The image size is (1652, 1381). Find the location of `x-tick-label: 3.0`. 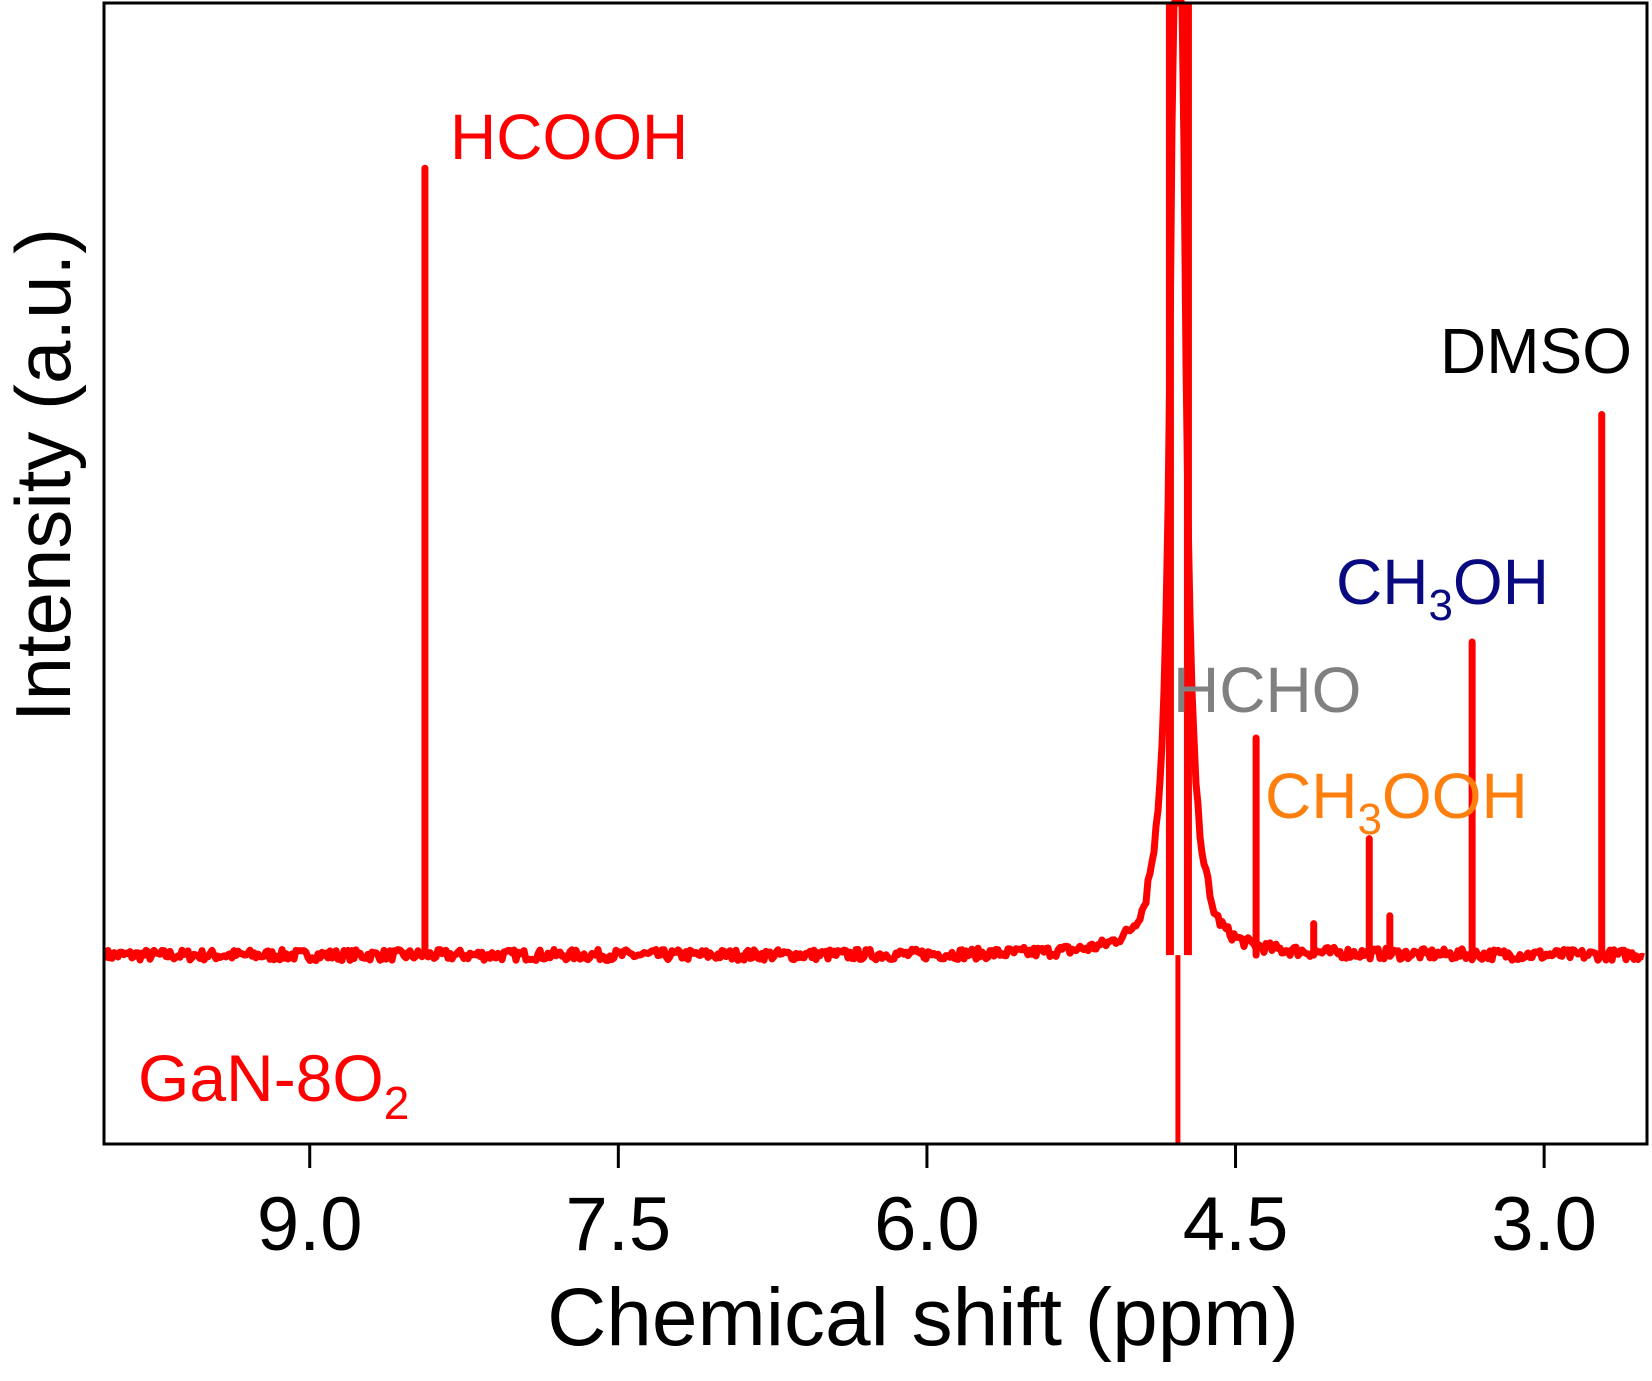

x-tick-label: 3.0 is located at coordinates (1544, 1224).